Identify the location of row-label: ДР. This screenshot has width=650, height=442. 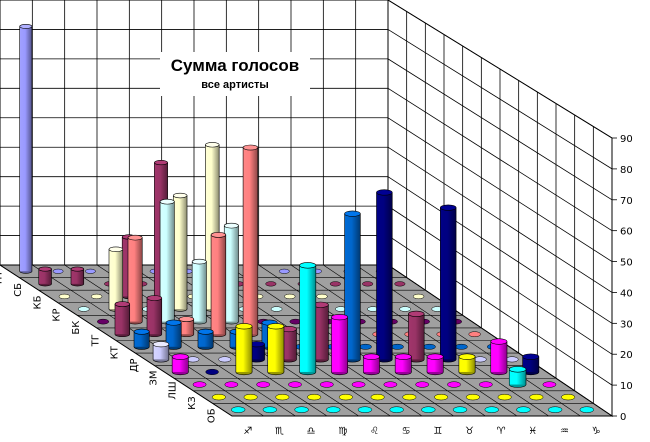
(134, 365).